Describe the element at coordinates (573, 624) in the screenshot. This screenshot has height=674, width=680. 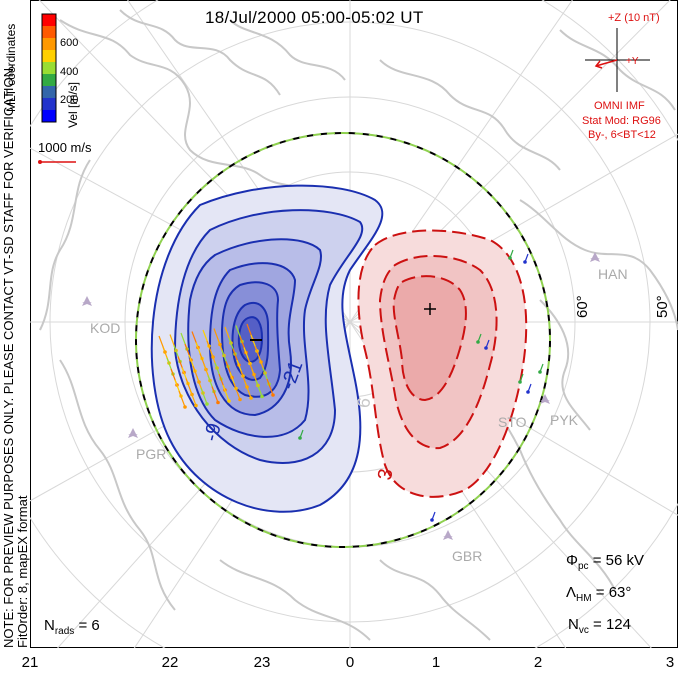
I see `nvc-symbol: N` at that location.